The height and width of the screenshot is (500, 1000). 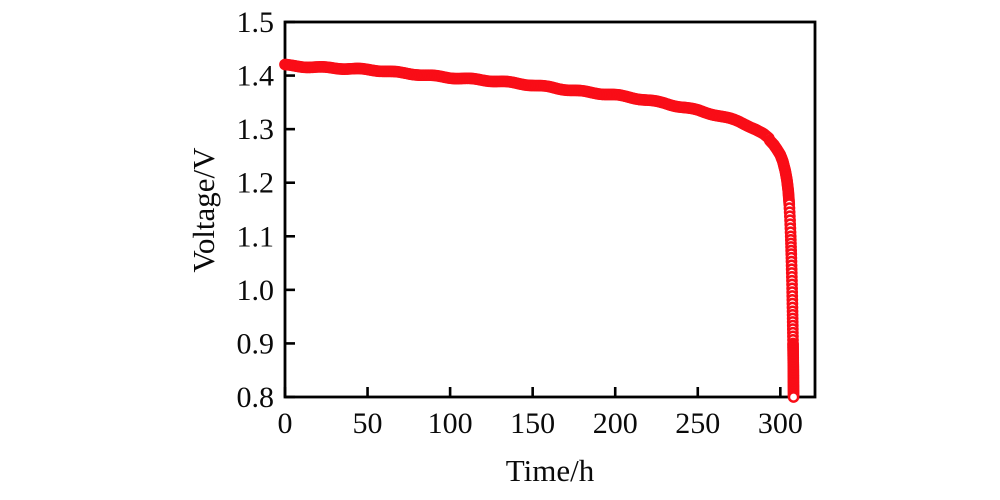 I want to click on y-tick-label: 1.3, so click(x=256, y=129).